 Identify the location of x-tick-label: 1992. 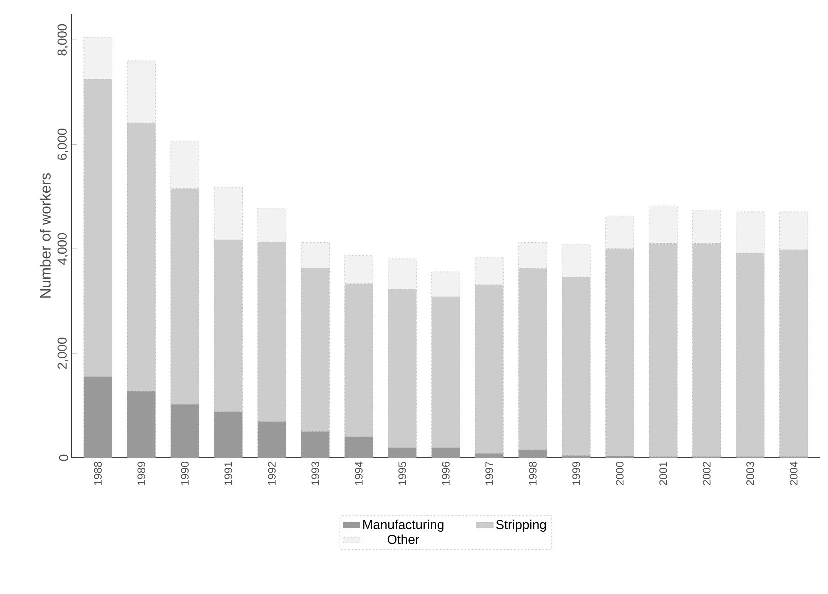
(272, 474).